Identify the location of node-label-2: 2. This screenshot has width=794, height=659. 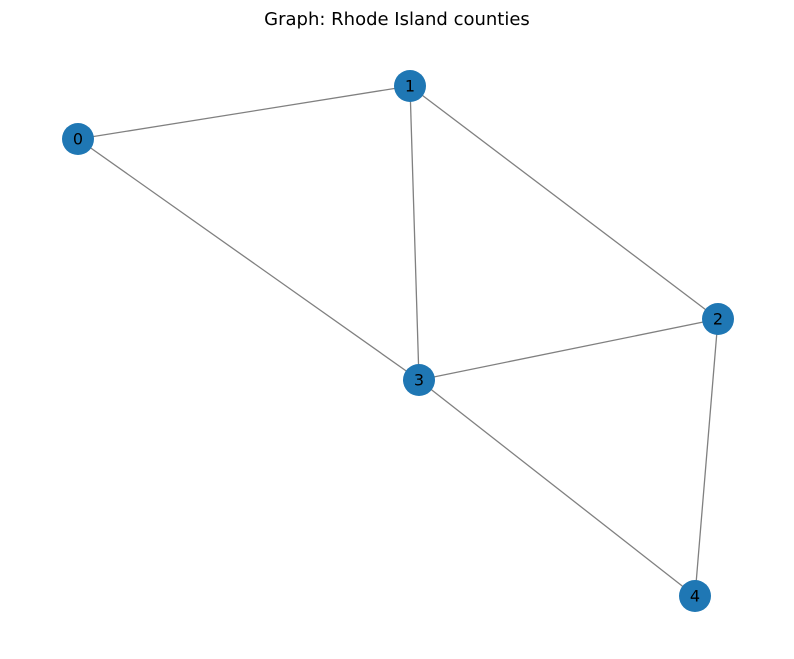
(718, 319).